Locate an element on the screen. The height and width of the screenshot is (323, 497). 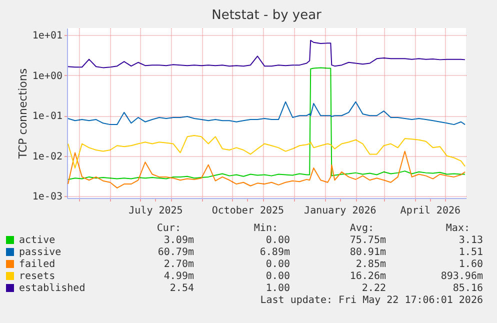
text: 1.00 is located at coordinates (278, 288).